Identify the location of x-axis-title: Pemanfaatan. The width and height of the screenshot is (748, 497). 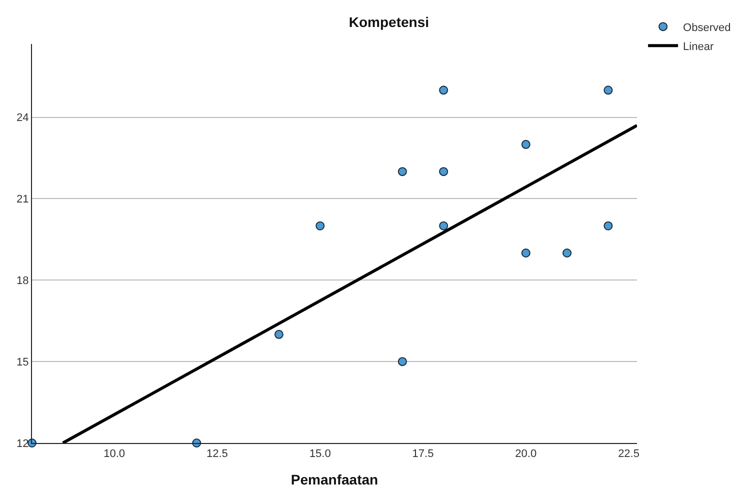
(334, 480).